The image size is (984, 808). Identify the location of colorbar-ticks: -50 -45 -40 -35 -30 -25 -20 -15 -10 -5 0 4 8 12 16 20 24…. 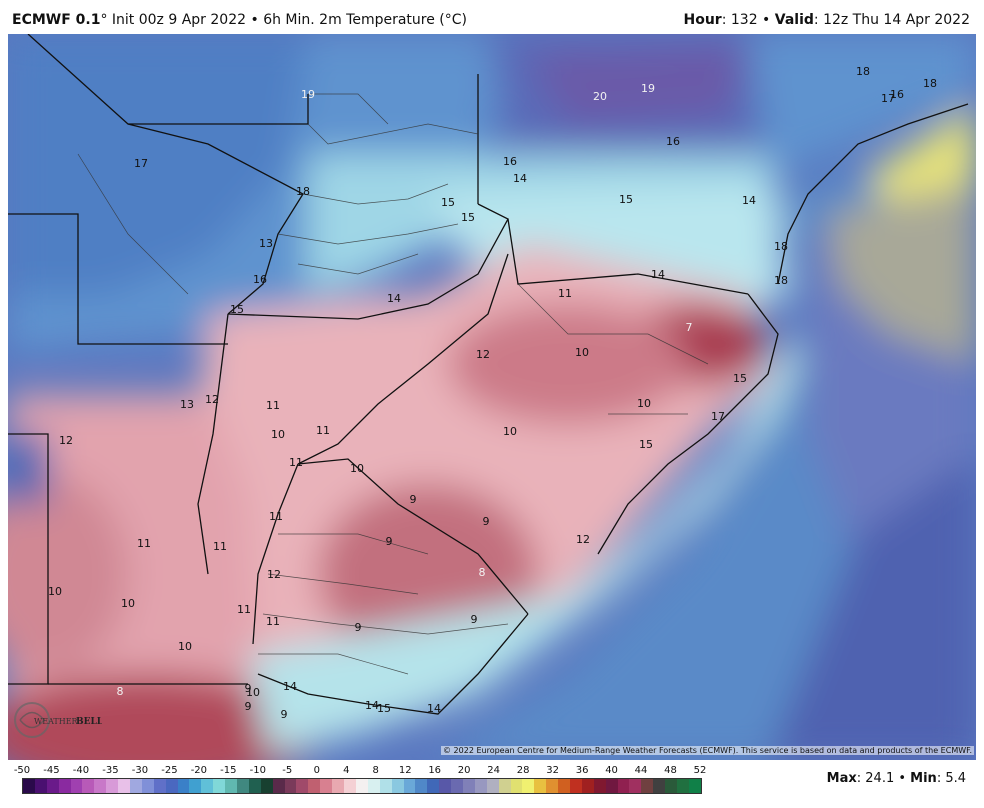
(360, 771).